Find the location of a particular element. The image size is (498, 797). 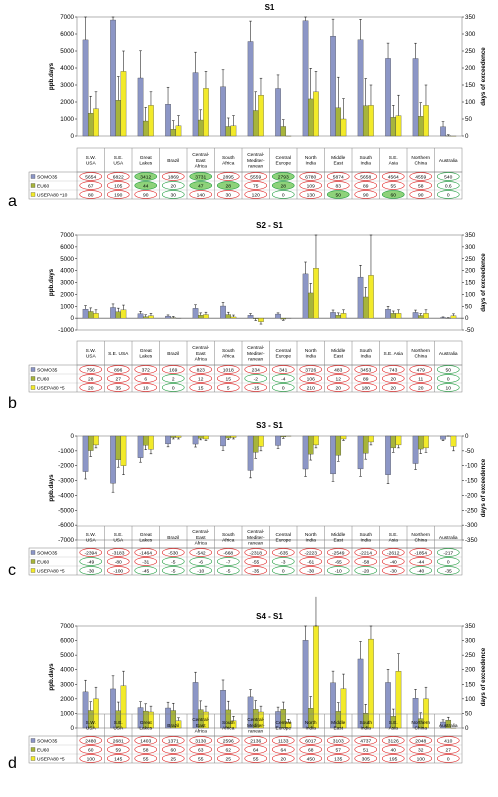

table-value: 10 is located at coordinates (146, 388).